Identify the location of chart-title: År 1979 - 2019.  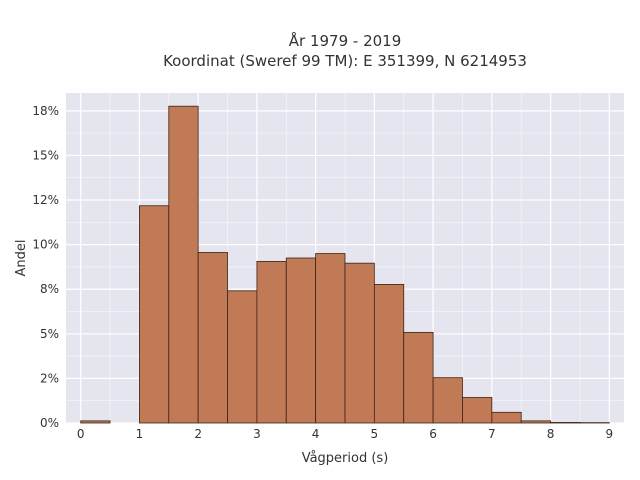
(345, 40).